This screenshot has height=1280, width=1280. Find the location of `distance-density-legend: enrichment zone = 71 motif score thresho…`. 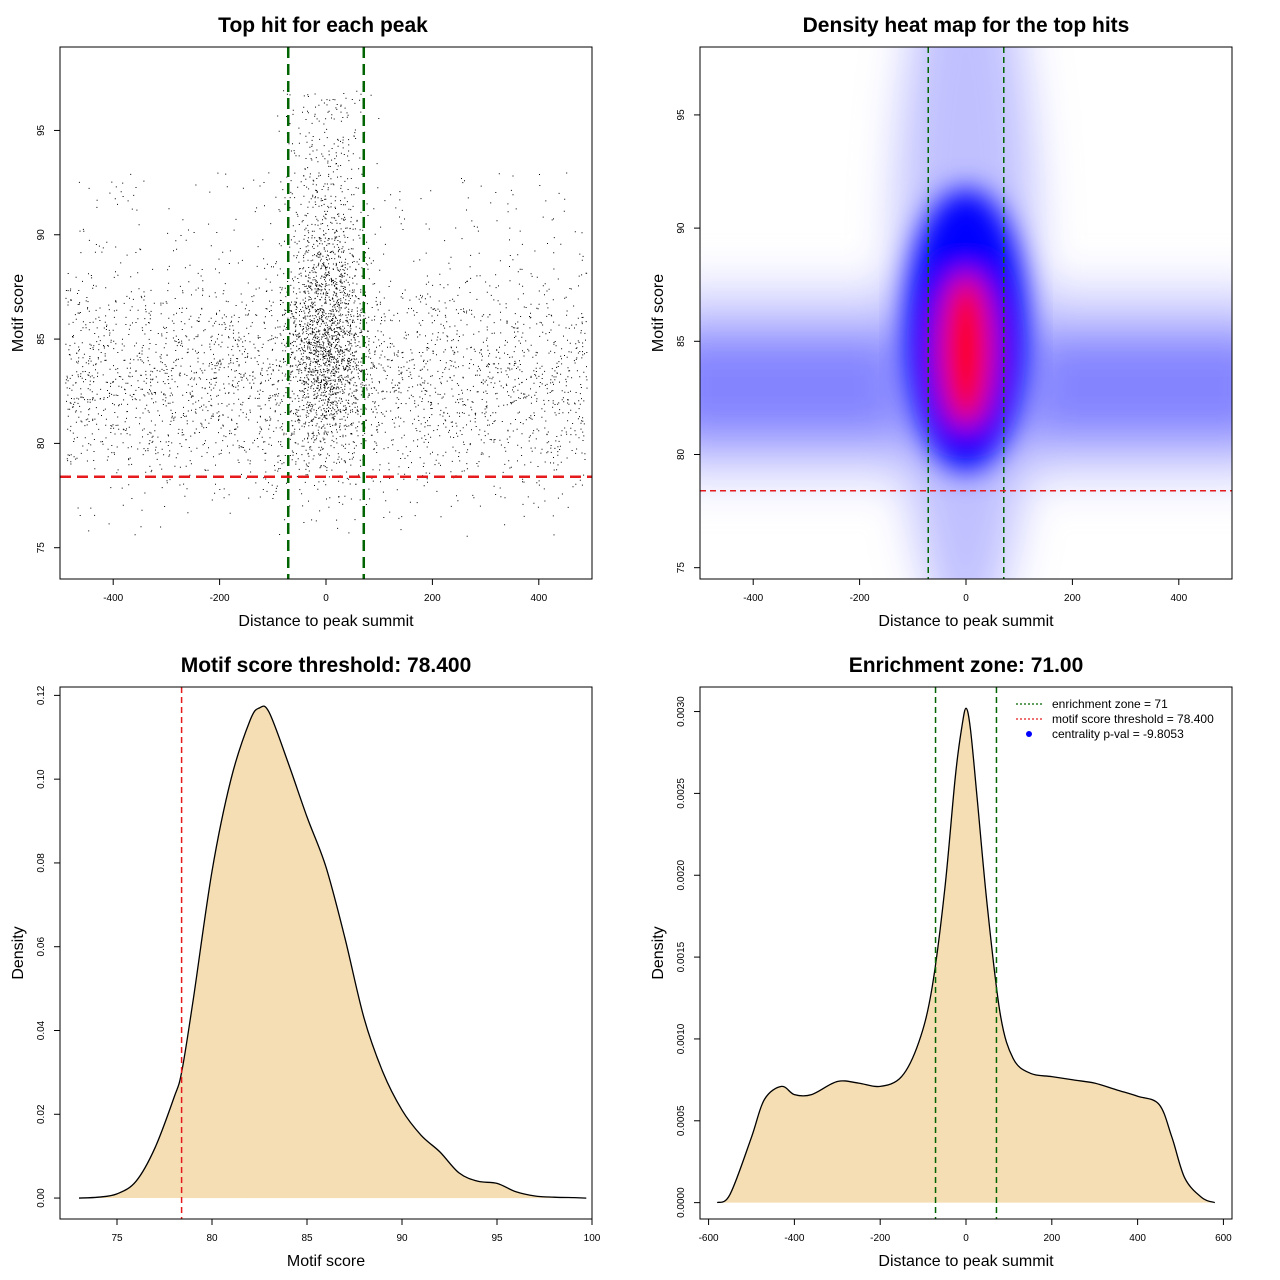

distance-density-legend: enrichment zone = 71 motif score thresho… is located at coordinates (1115, 719).